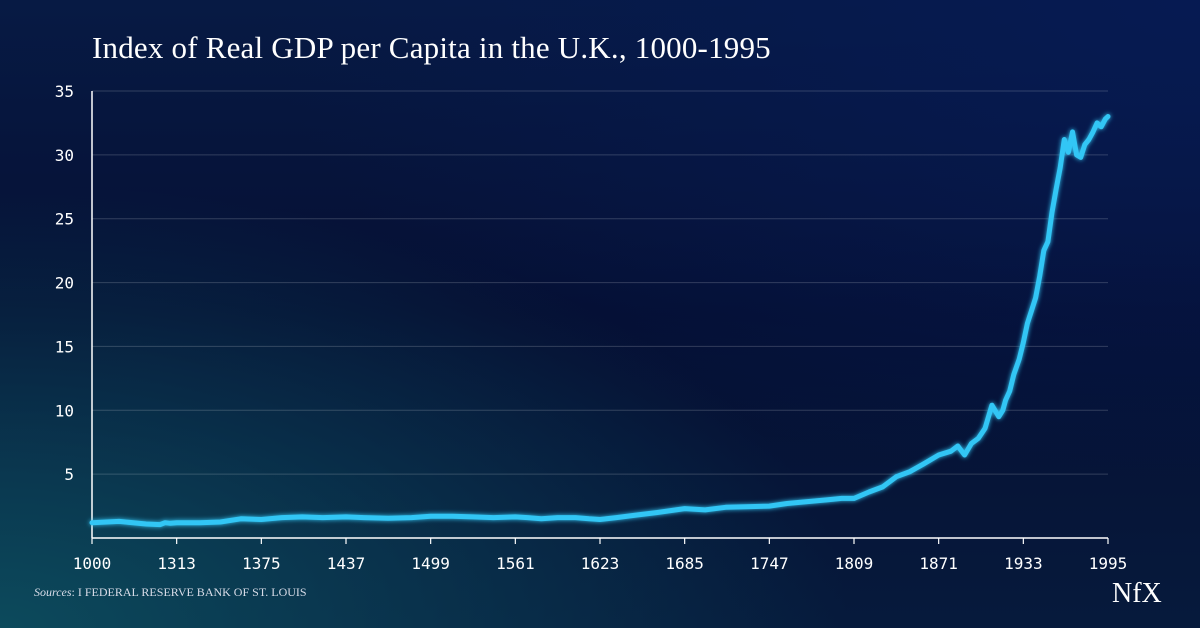  I want to click on source-label: Sources, so click(53, 592).